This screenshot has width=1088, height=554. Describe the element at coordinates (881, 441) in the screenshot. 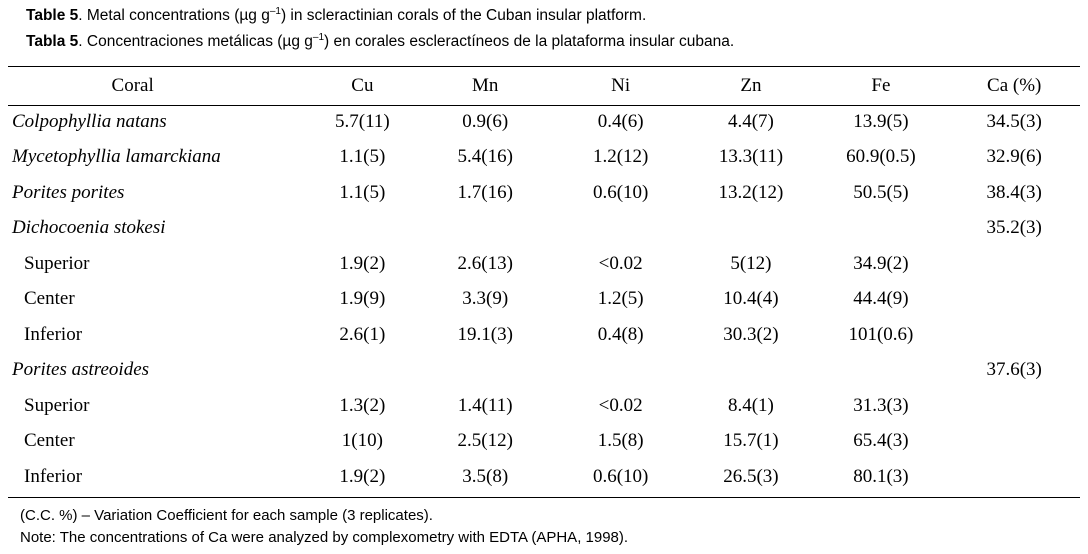

I see `cell-fe: 65.4(3)` at that location.